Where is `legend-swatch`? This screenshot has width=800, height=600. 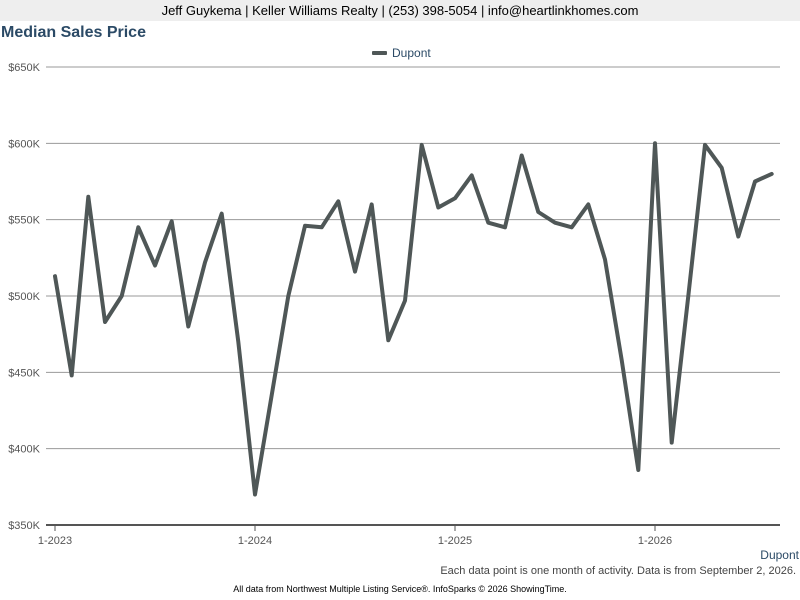
legend-swatch is located at coordinates (379, 53).